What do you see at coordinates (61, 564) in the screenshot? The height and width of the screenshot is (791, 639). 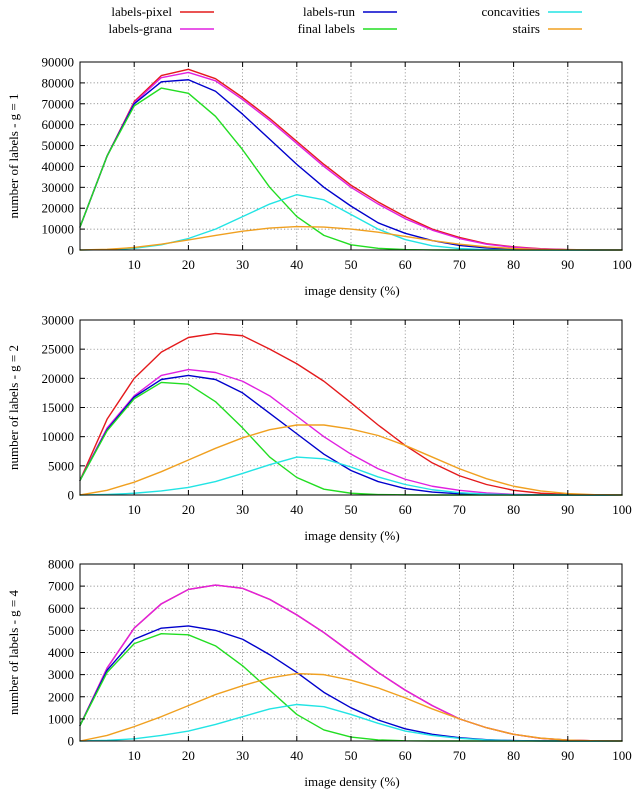 I see `y-tick-label: 8000` at bounding box center [61, 564].